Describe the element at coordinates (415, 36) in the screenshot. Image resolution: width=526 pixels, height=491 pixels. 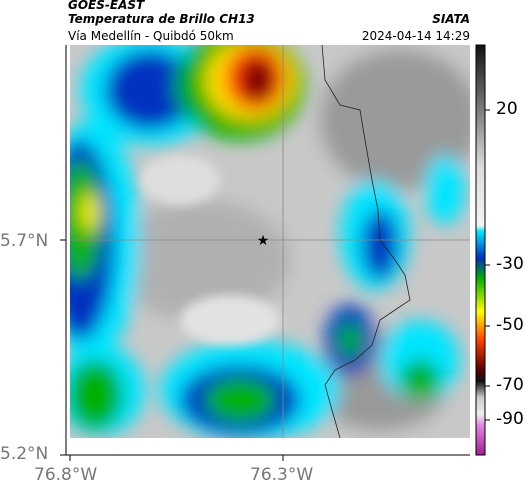
I see `timestamp: 2024-04-14 14:29` at that location.